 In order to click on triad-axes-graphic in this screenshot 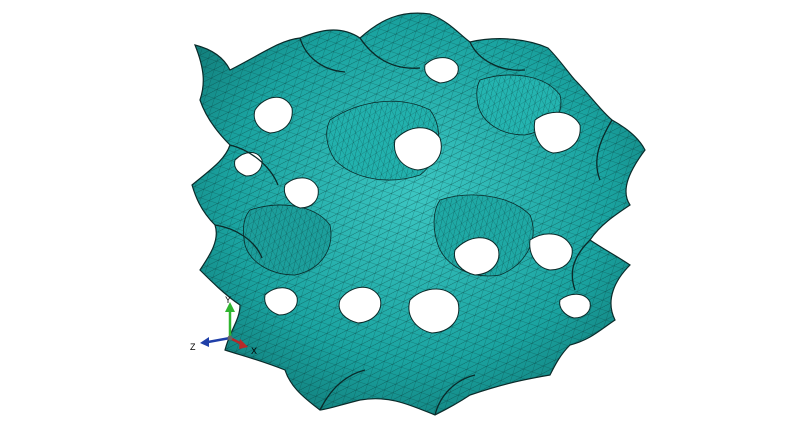, I will do `click(224, 325)`.